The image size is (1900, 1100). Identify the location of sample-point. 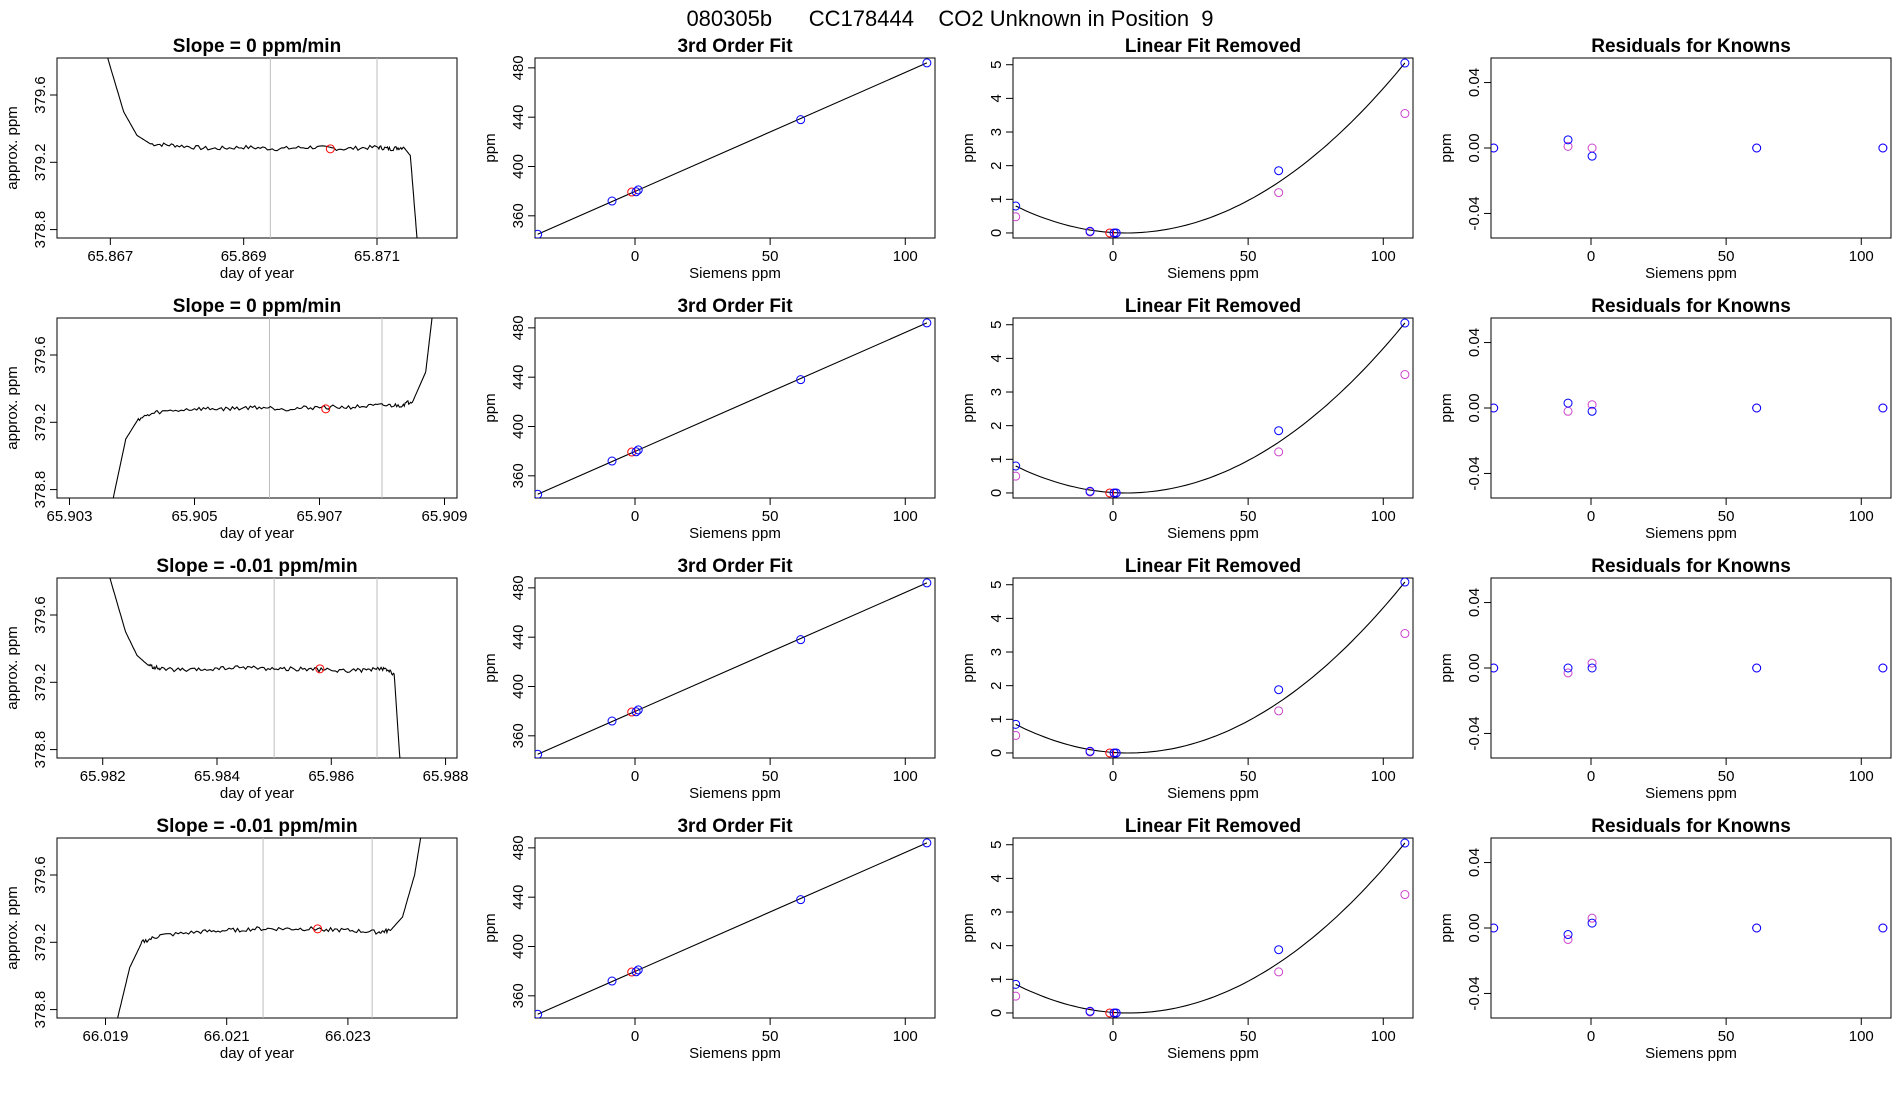
(1110, 1013).